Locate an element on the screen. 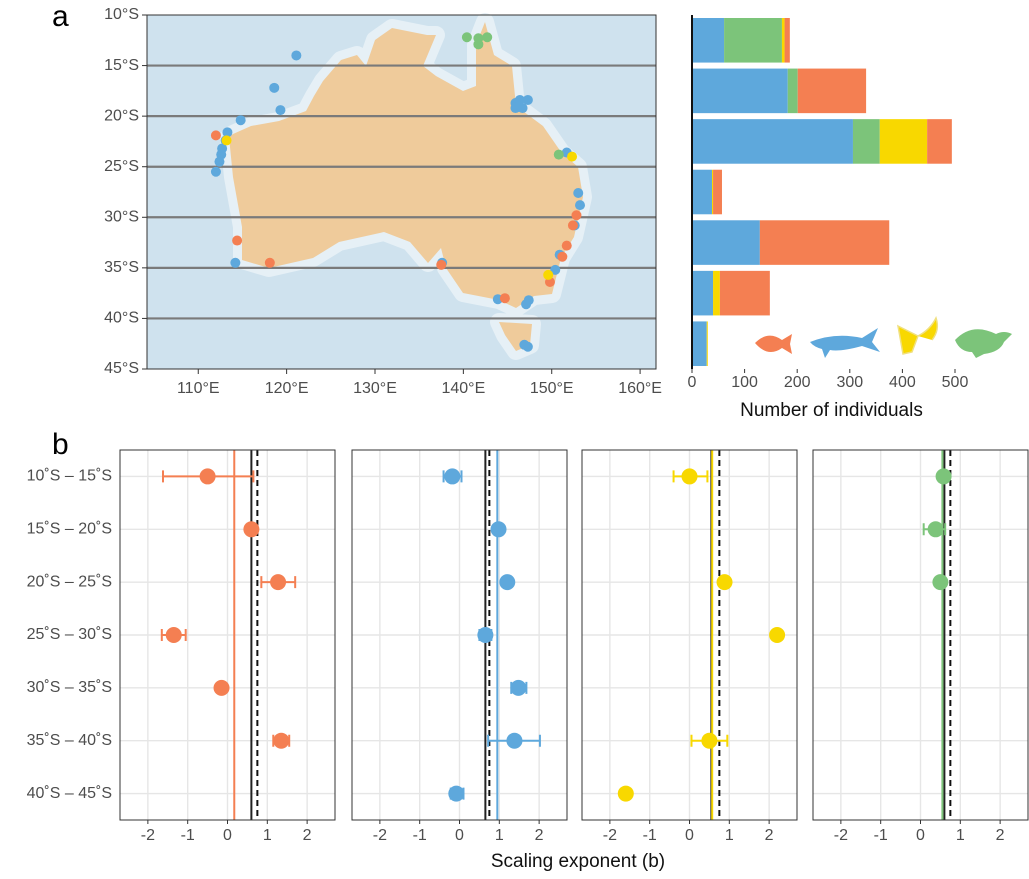 The width and height of the screenshot is (1029, 879). x-tick-label: 100 is located at coordinates (744, 382).